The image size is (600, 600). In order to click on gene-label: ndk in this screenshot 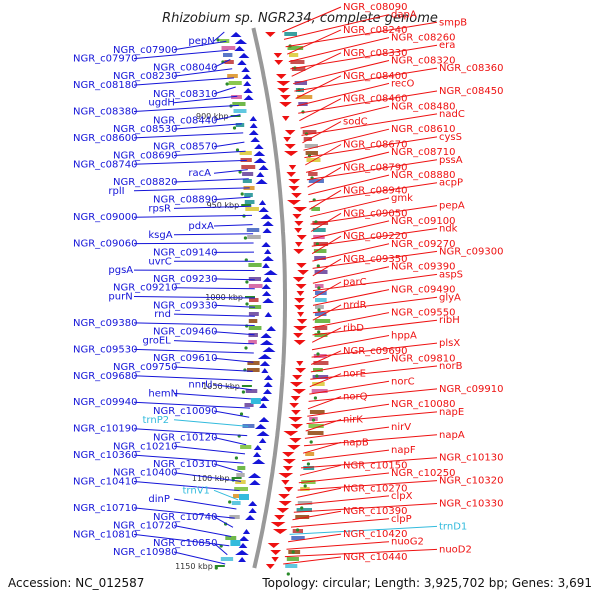, I will do `click(448, 229)`.